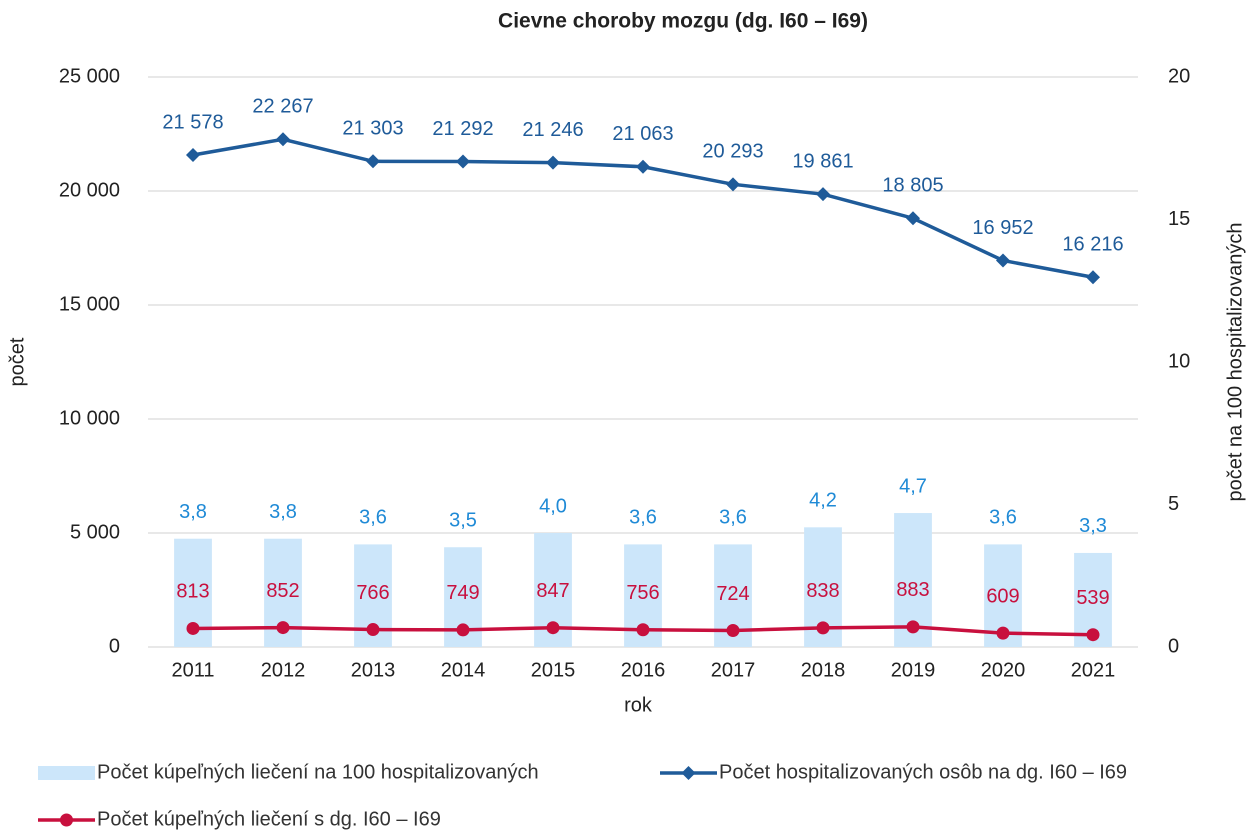 The width and height of the screenshot is (1248, 832). Describe the element at coordinates (822, 161) in the screenshot. I see `data-label: 19 861` at that location.